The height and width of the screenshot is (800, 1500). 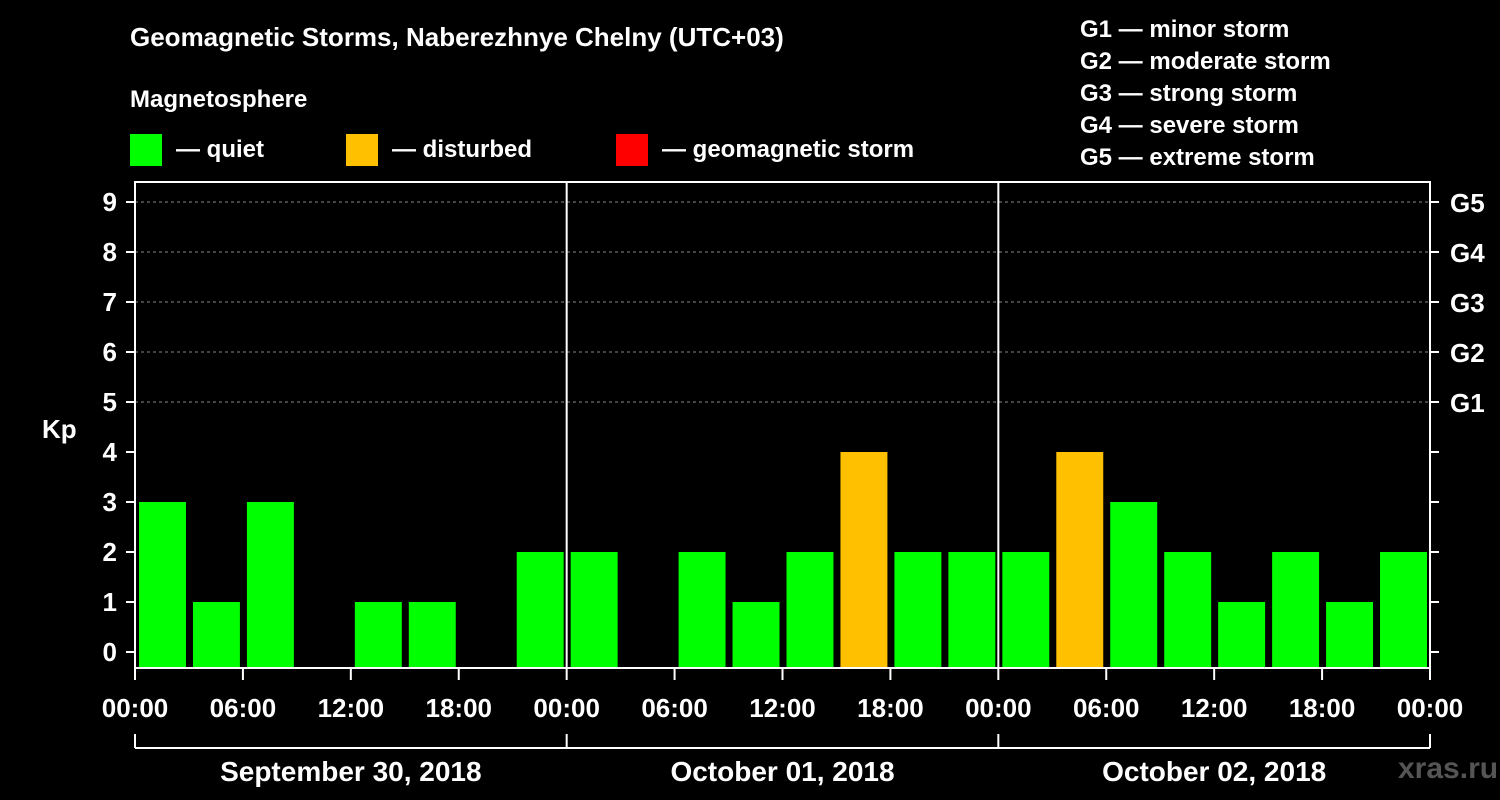 What do you see at coordinates (1467, 403) in the screenshot?
I see `g-level-label: G1` at bounding box center [1467, 403].